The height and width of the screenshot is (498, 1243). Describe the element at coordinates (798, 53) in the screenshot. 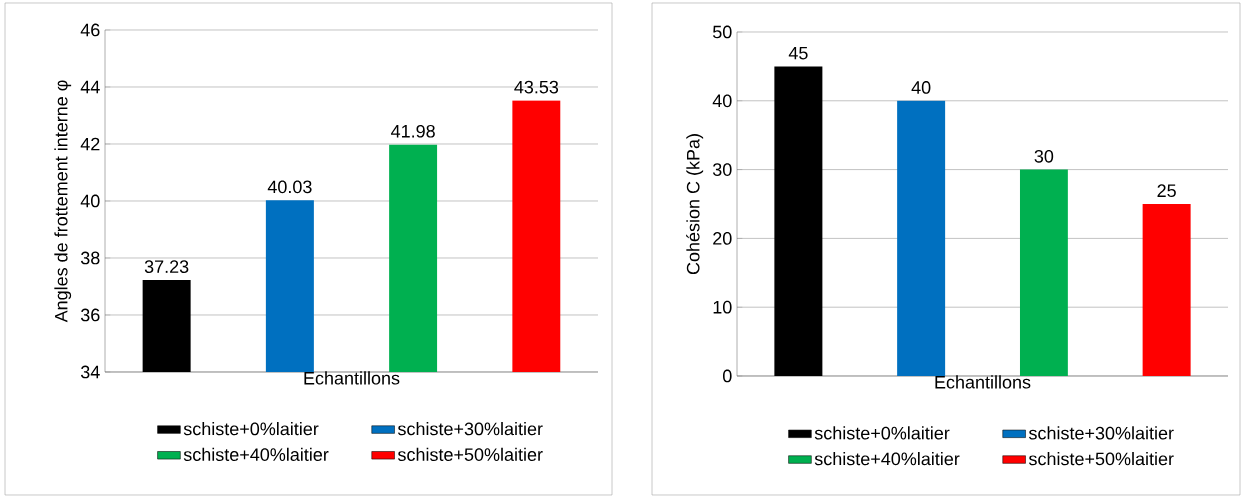

I see `data-label: 45` at that location.